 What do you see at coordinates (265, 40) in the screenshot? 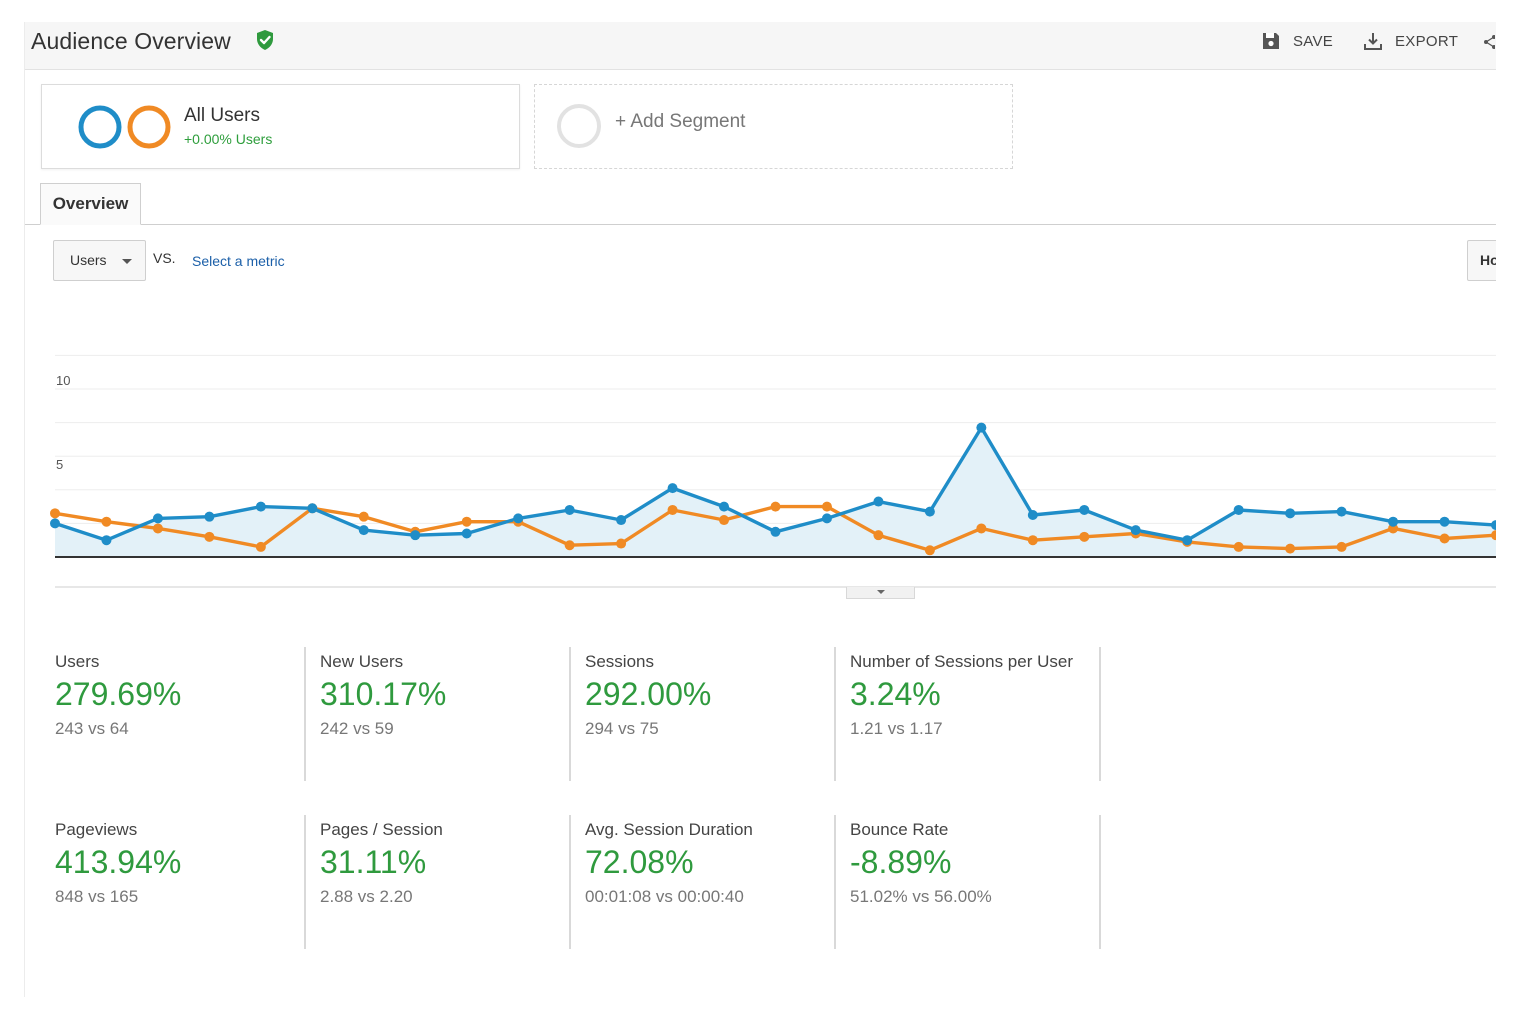
I see `verified-shield-icon` at bounding box center [265, 40].